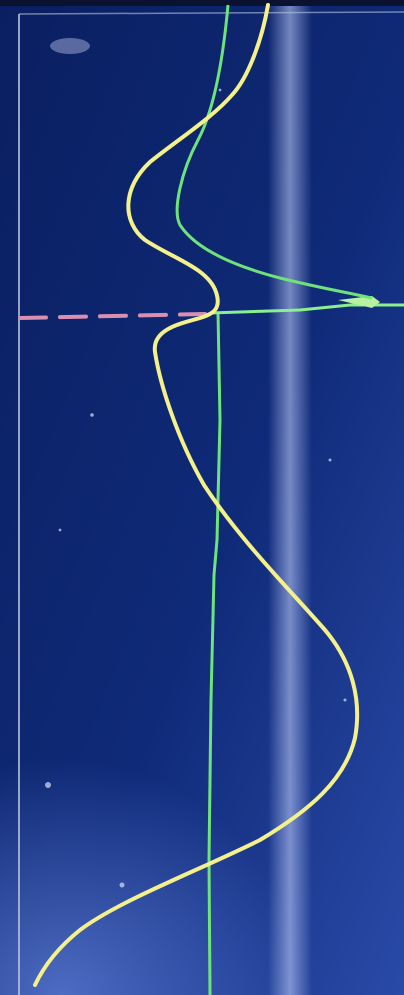  Describe the element at coordinates (211, 13) in the screenshot. I see `top-frame-line` at that location.